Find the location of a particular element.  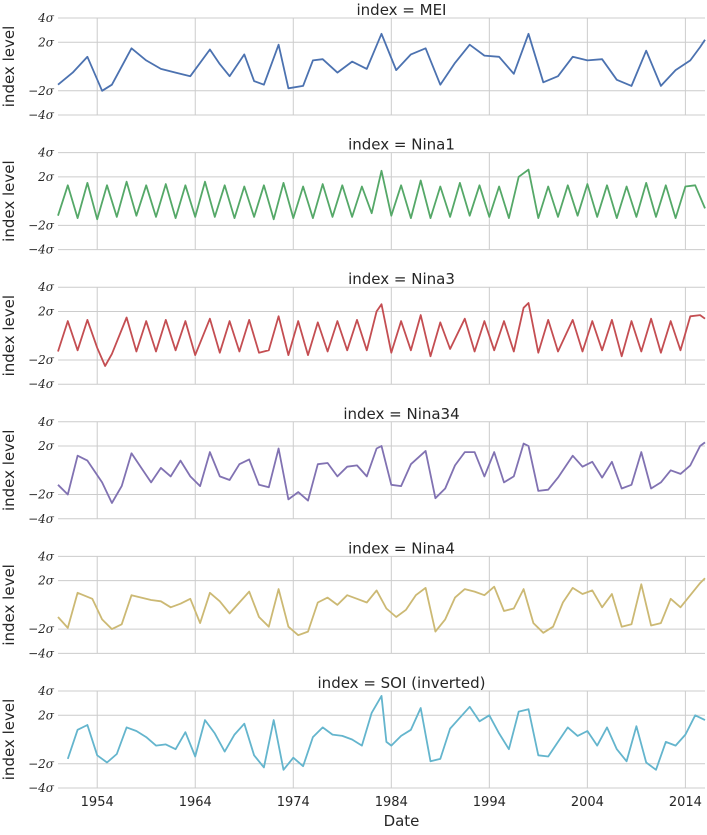

x-tick-label: 1984 is located at coordinates (391, 802).